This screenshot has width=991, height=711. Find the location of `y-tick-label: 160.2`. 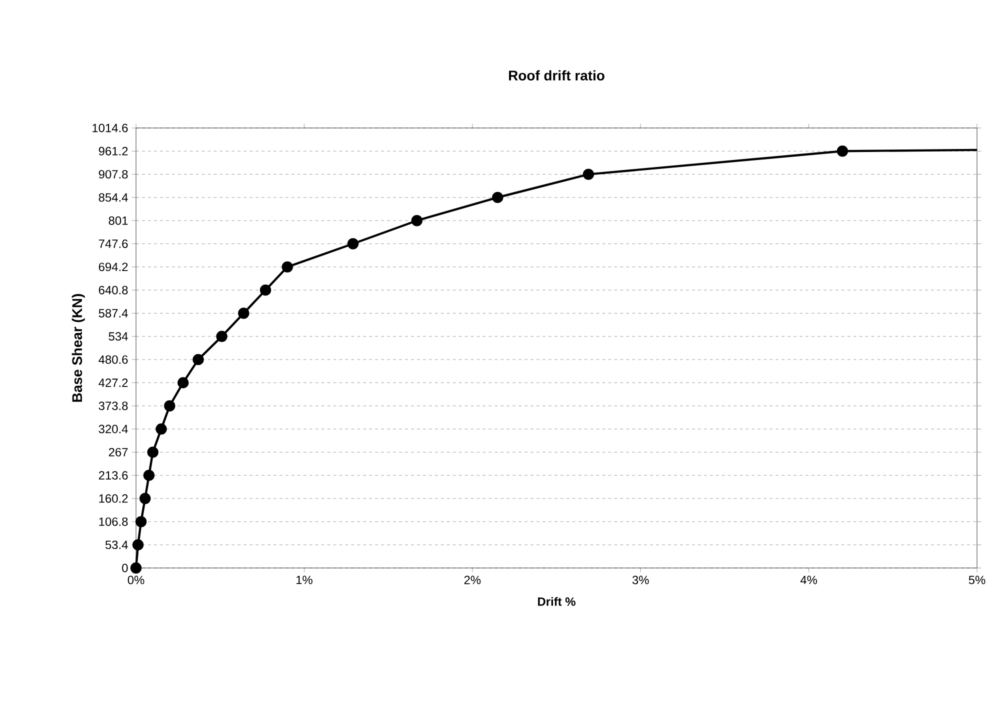

y-tick-label: 160.2 is located at coordinates (113, 498).